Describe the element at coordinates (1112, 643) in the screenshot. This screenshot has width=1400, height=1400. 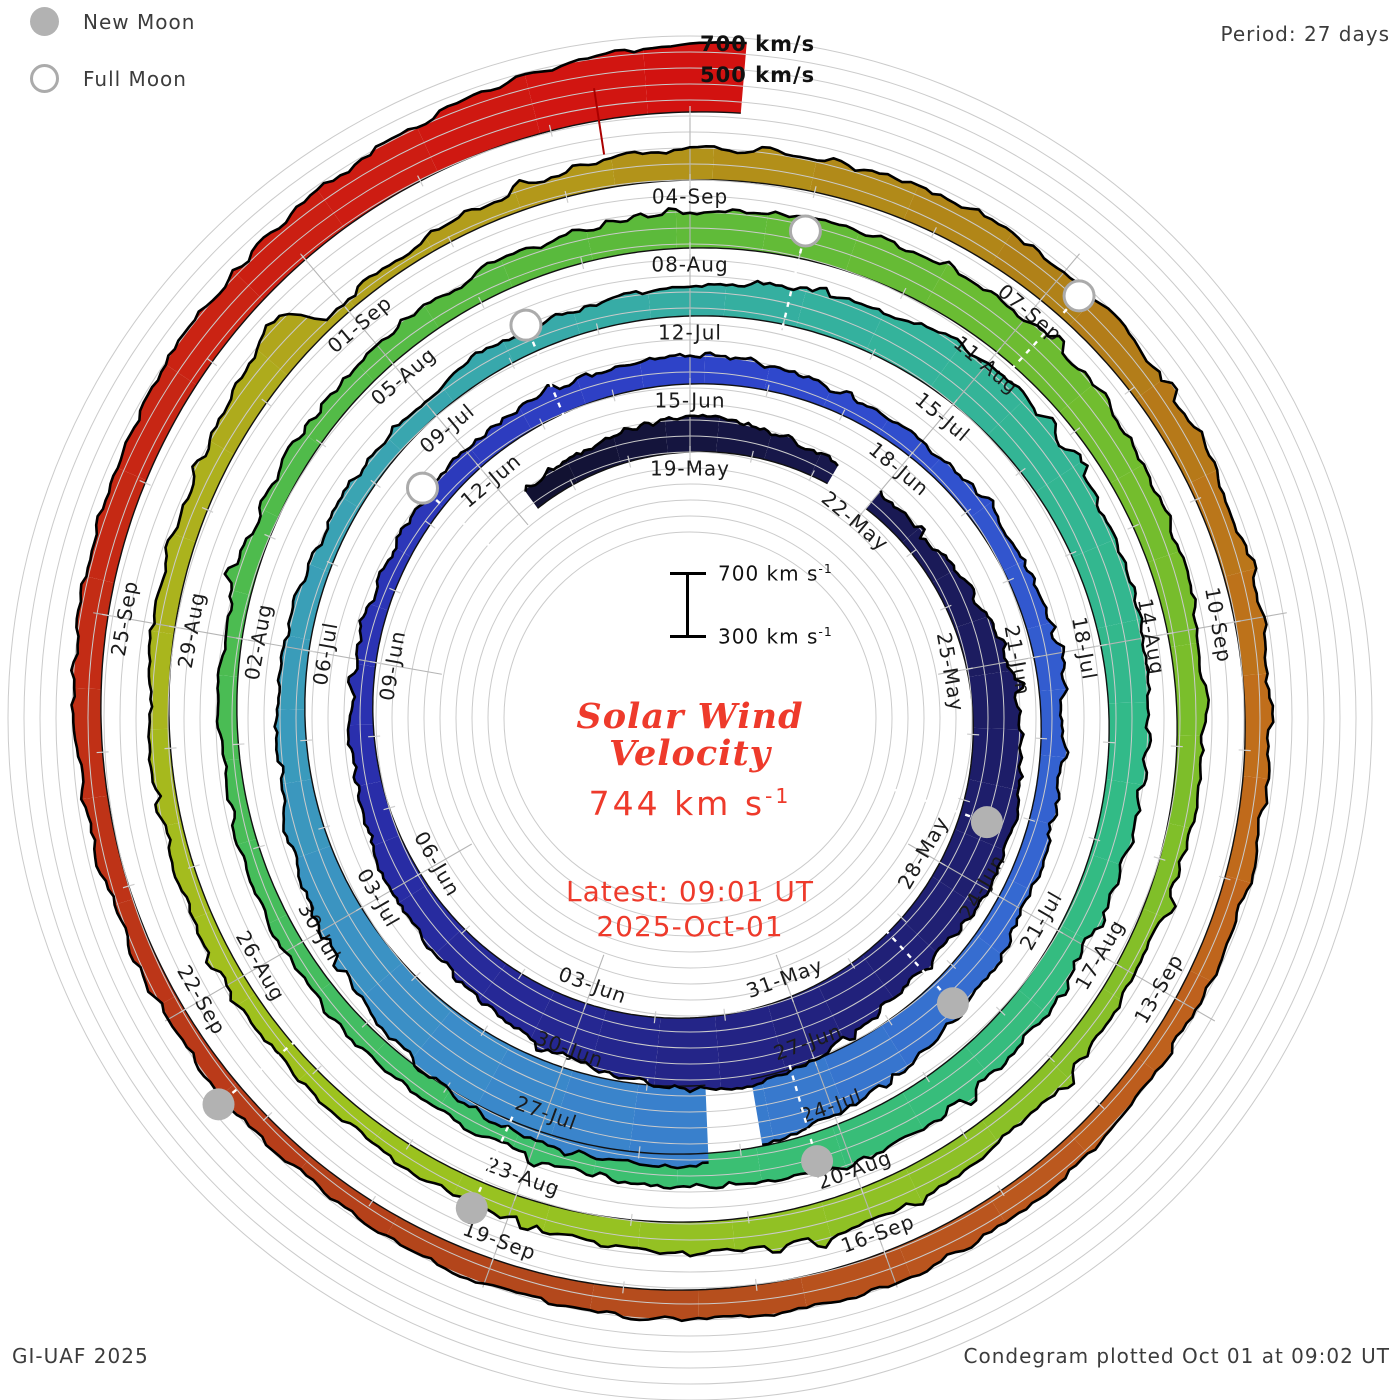
I see `radial-gridline` at that location.